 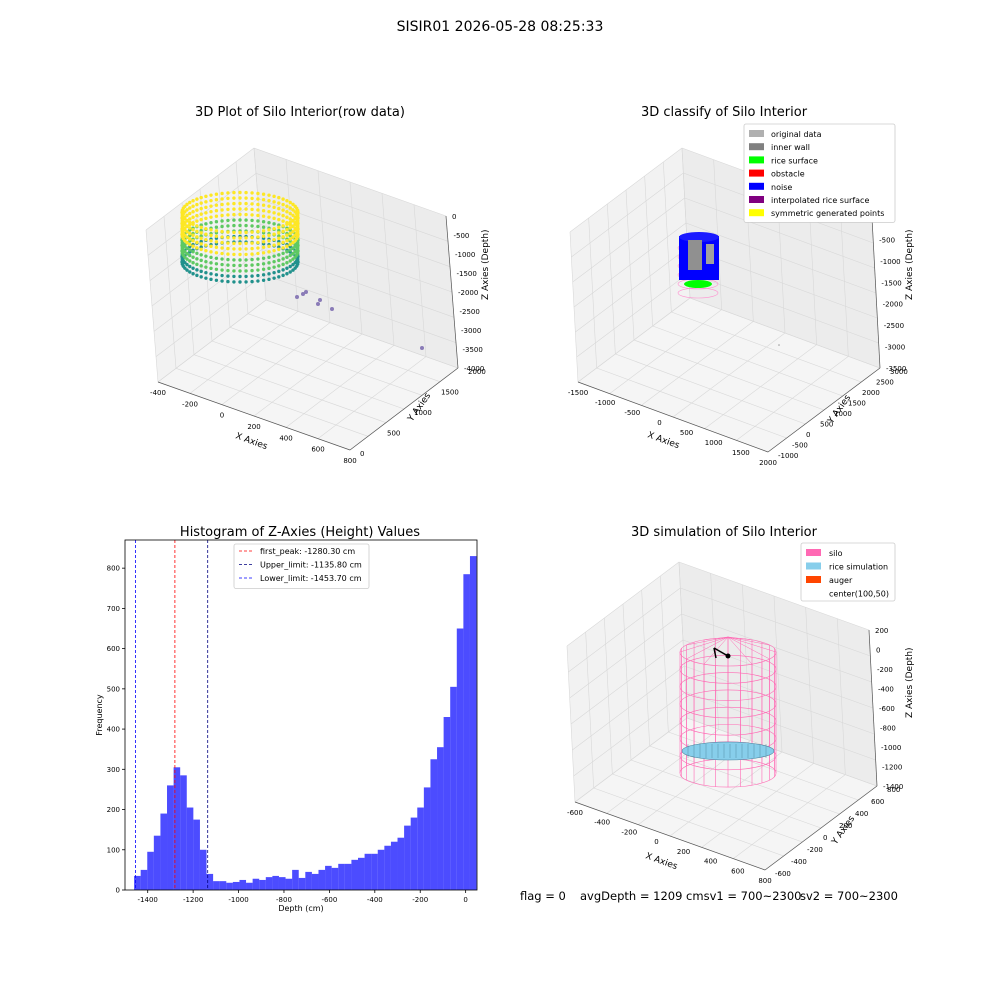 I want to click on z-tick-label: -1200, so click(x=892, y=768).